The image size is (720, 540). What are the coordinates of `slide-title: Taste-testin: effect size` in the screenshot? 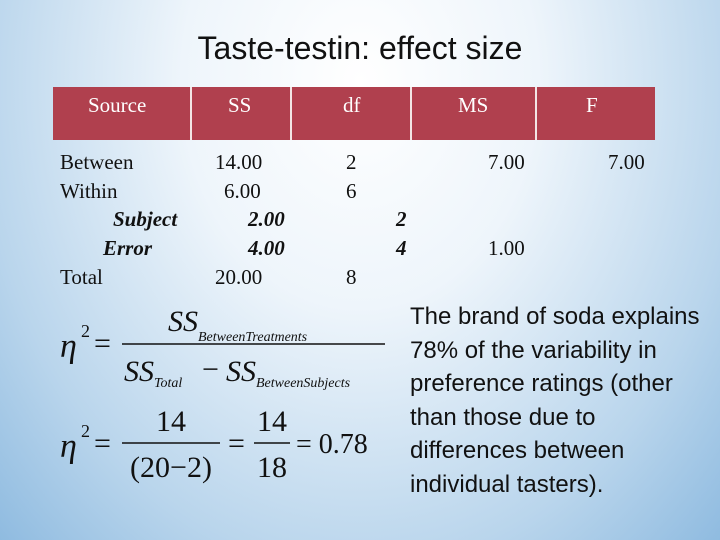 It's located at (360, 48).